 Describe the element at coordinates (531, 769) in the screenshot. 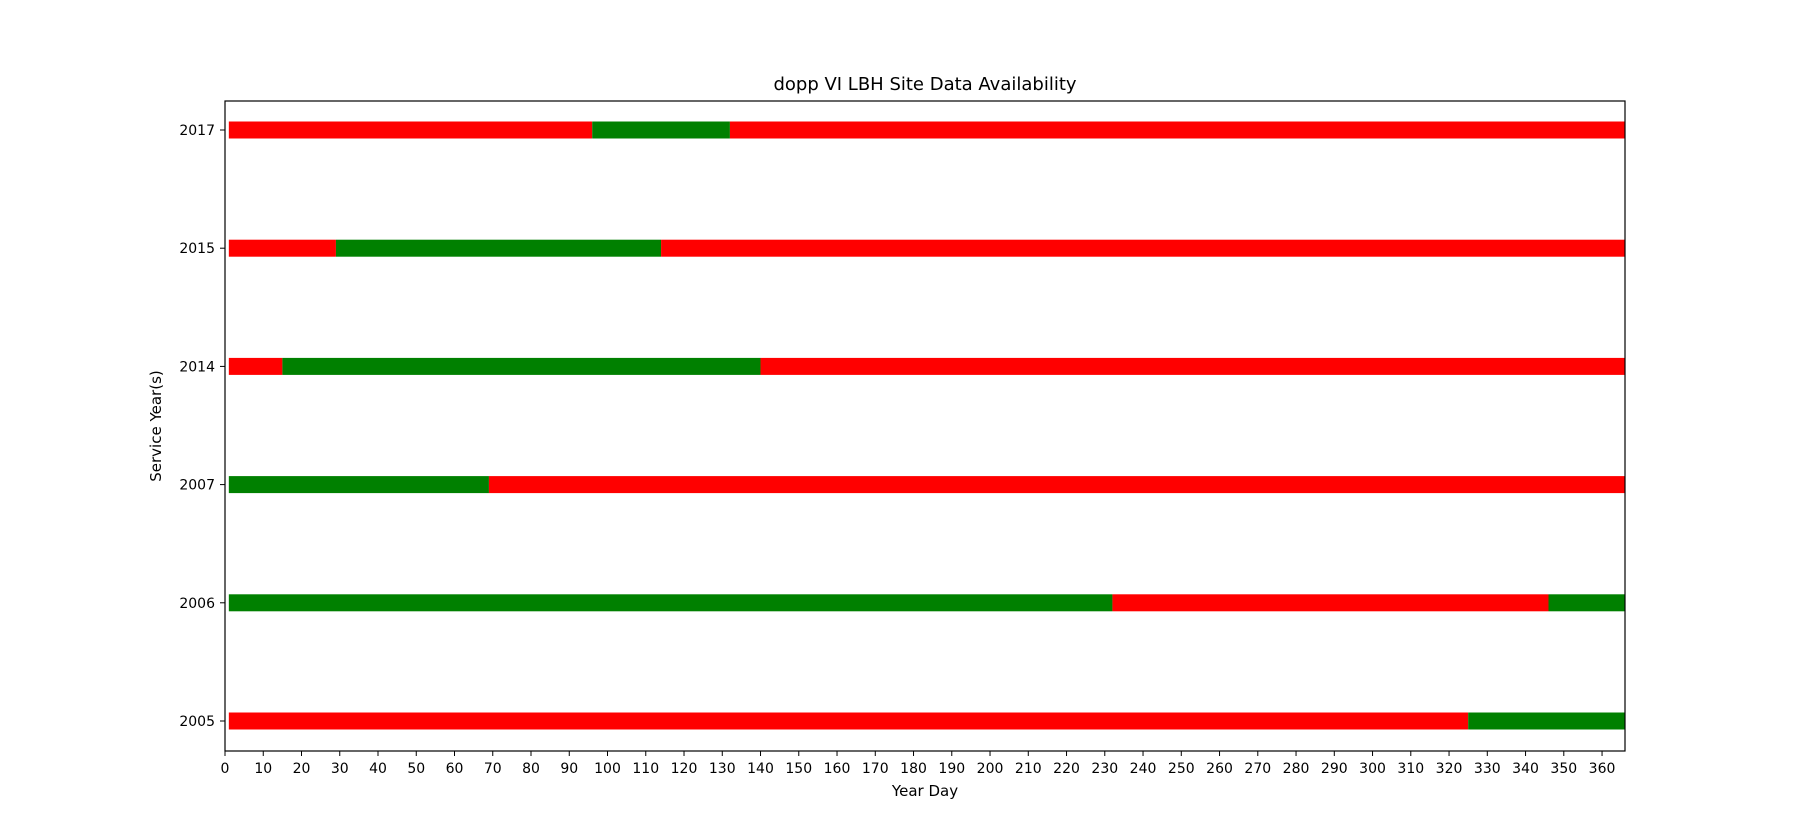

I see `x-tick-label: 80` at that location.